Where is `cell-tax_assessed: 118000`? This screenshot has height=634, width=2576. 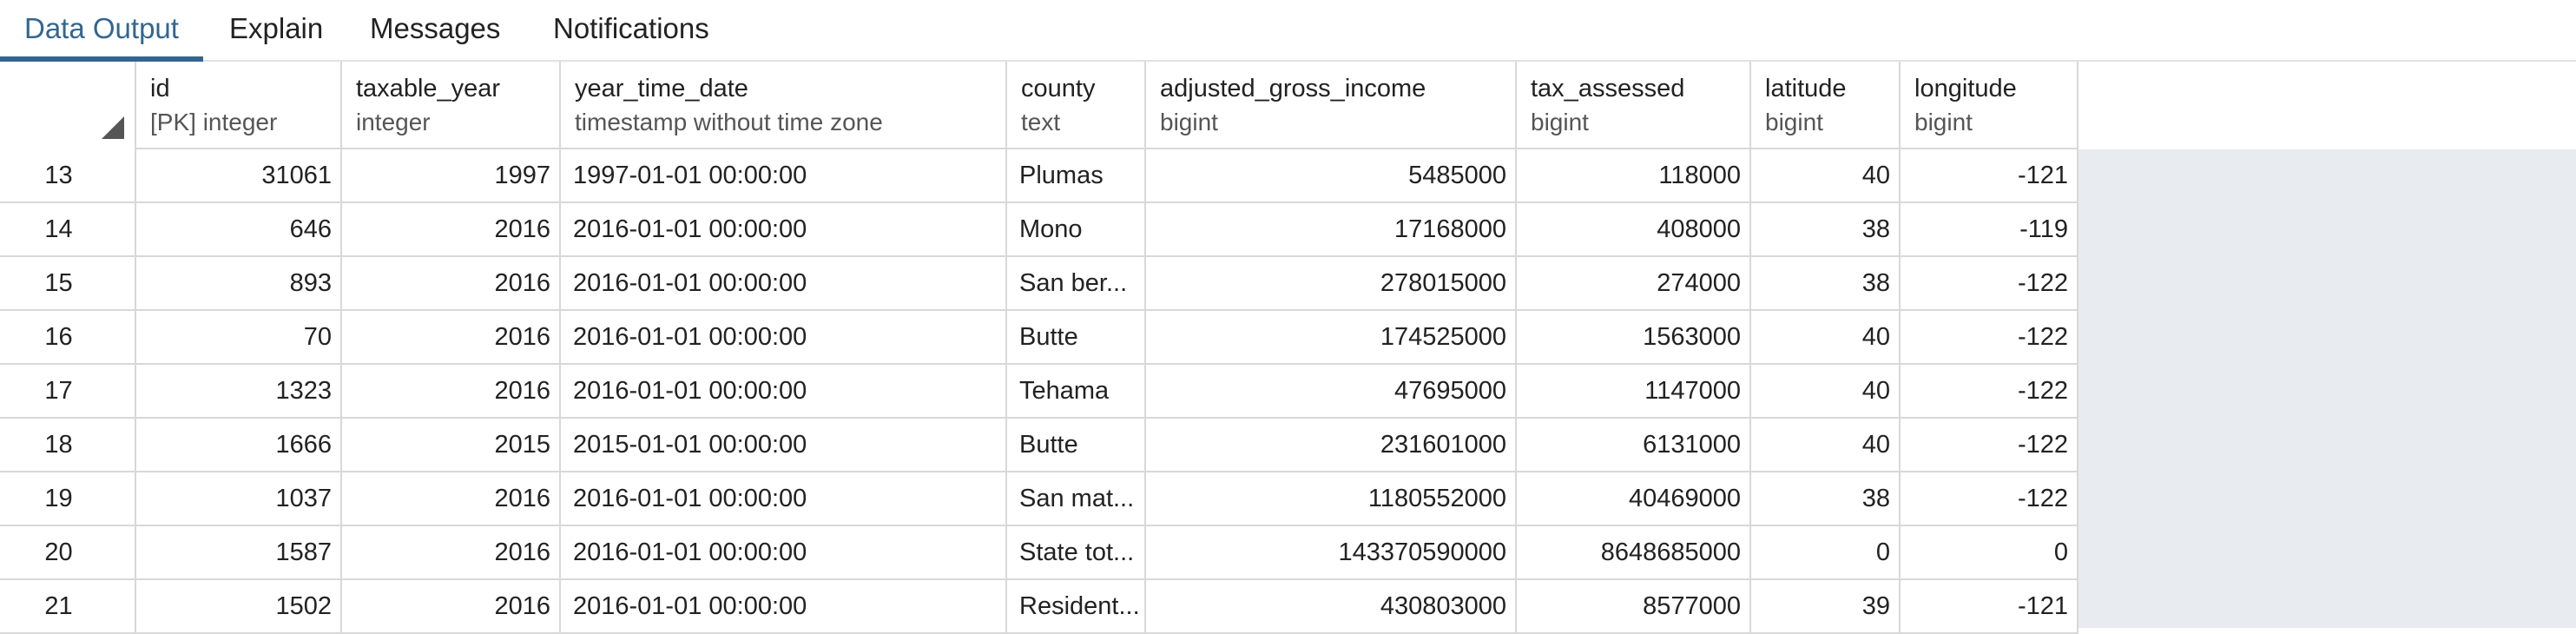 cell-tax_assessed: 118000 is located at coordinates (1634, 175).